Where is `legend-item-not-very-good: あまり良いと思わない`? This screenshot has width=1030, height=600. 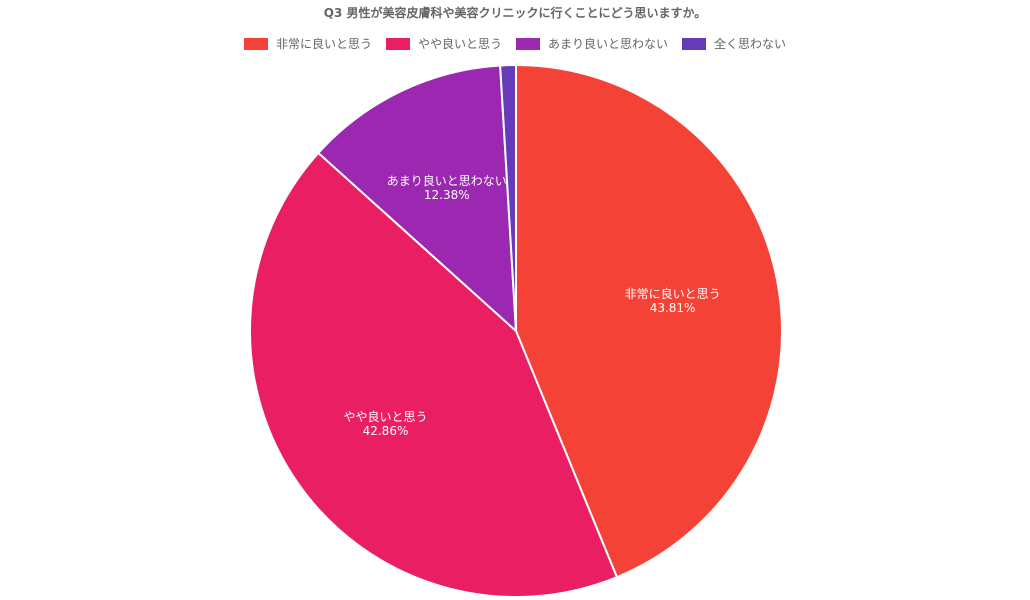
legend-item-not-very-good: あまり良いと思わない is located at coordinates (592, 43).